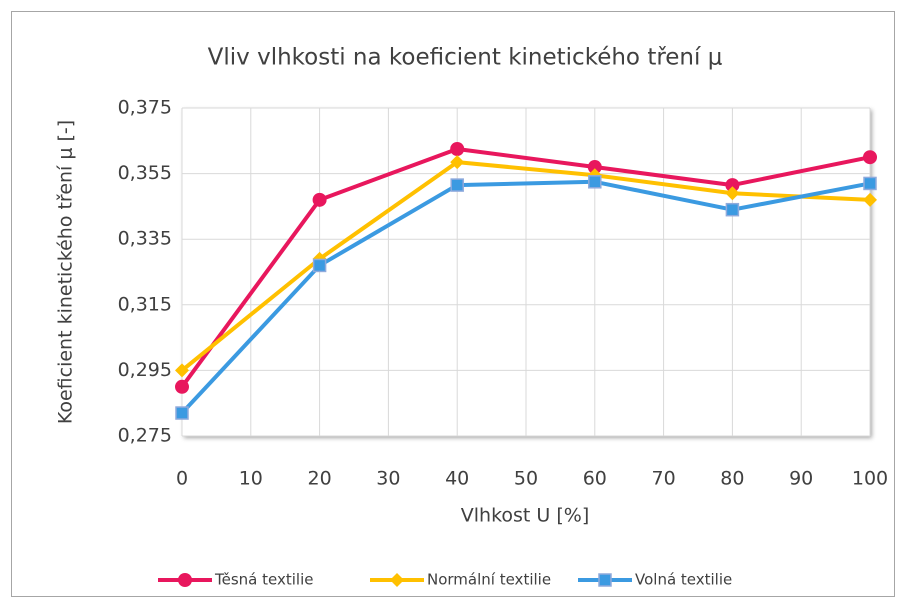 The height and width of the screenshot is (608, 906). Describe the element at coordinates (145, 108) in the screenshot. I see `y-tick-label: 0,375` at that location.